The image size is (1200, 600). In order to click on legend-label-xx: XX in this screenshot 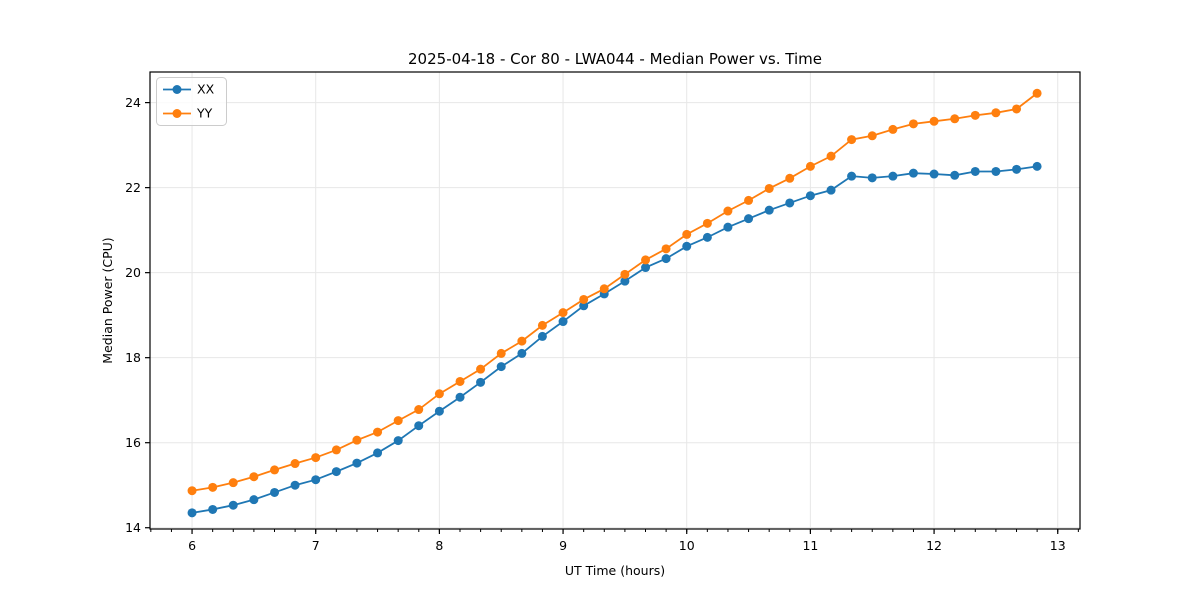, I will do `click(206, 89)`.